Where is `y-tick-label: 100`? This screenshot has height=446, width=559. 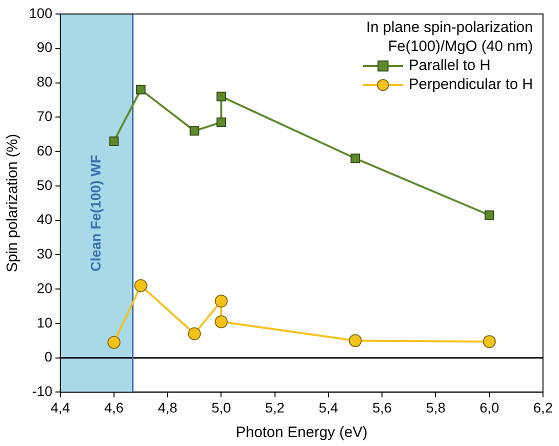 y-tick-label: 100 is located at coordinates (41, 12).